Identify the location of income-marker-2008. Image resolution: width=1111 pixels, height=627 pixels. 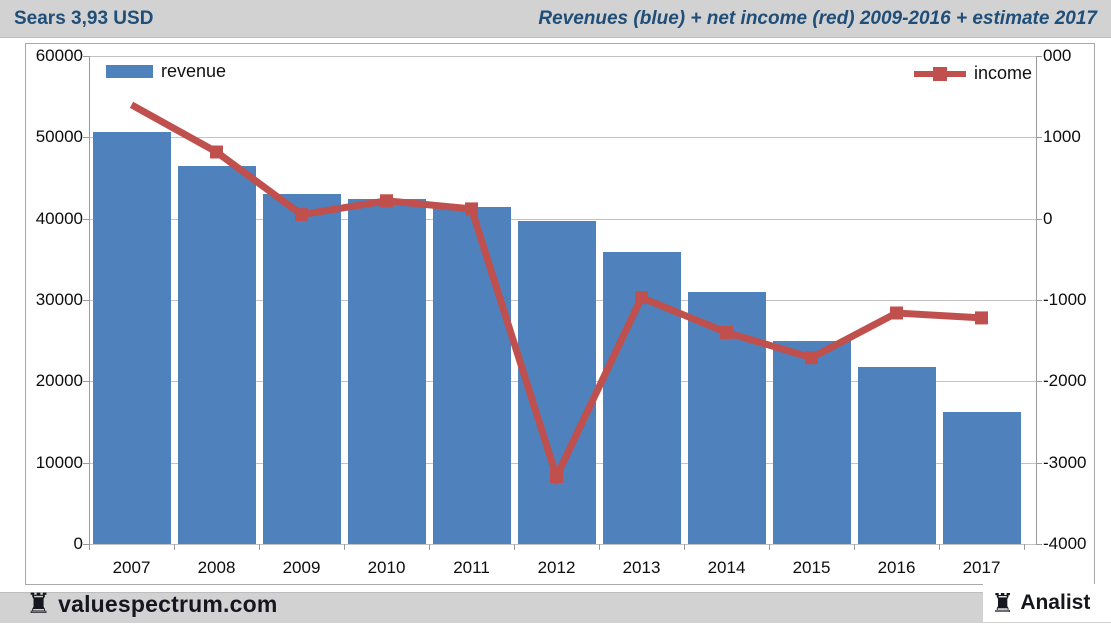
(216, 152).